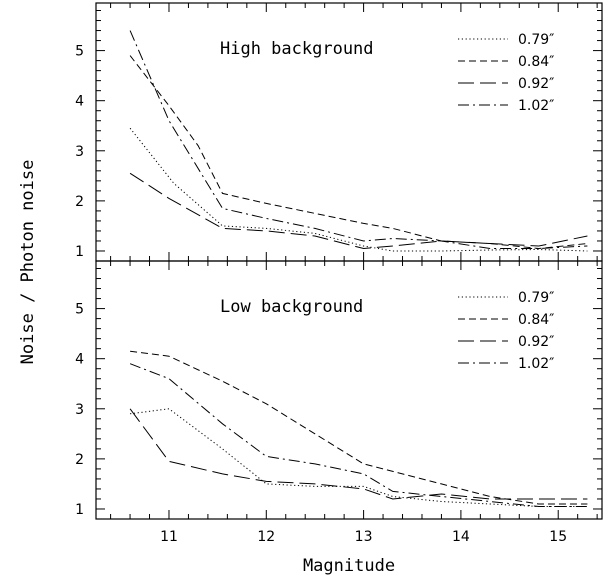  I want to click on x-tick-label: 12, so click(266, 537).